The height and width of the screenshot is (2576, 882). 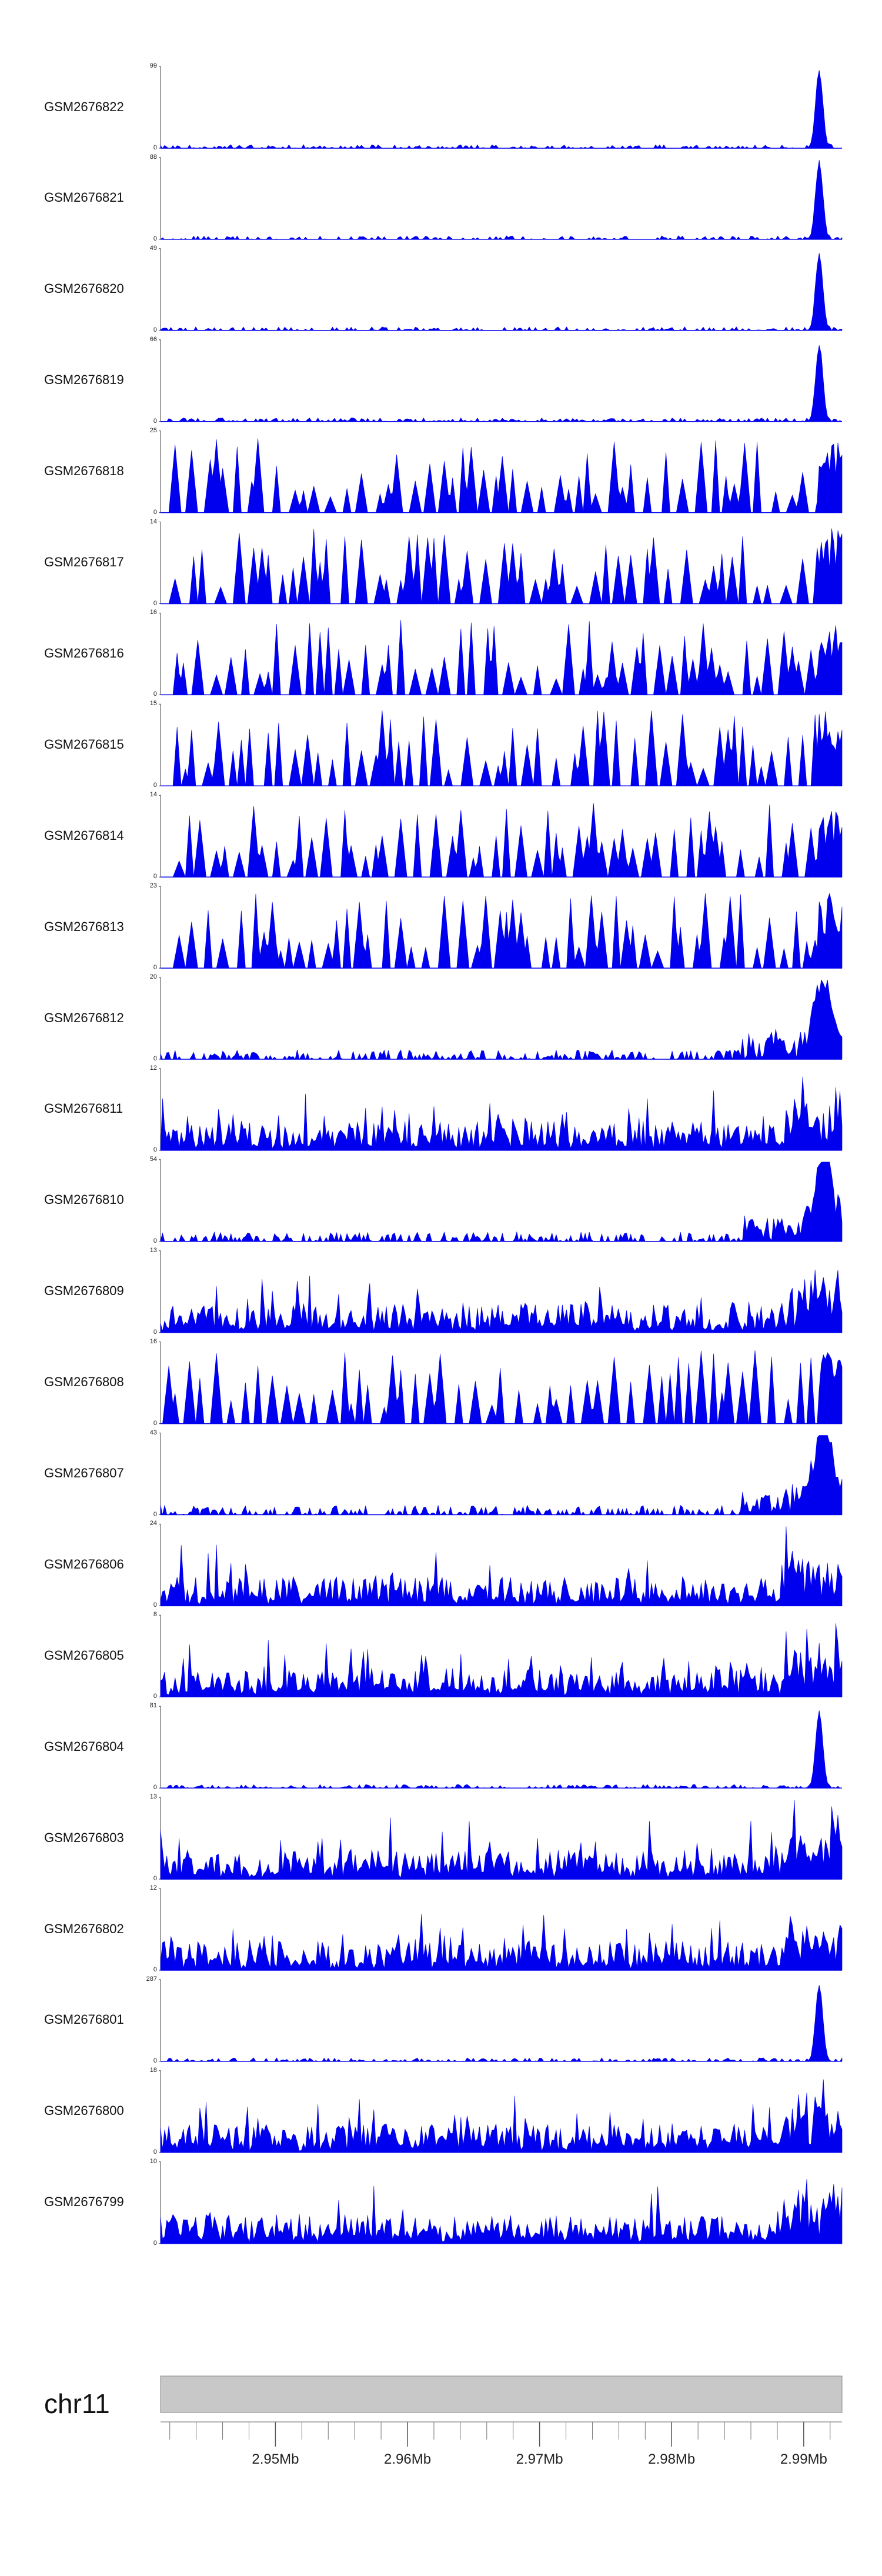 I want to click on track-label: GSM2676803, so click(x=84, y=1837).